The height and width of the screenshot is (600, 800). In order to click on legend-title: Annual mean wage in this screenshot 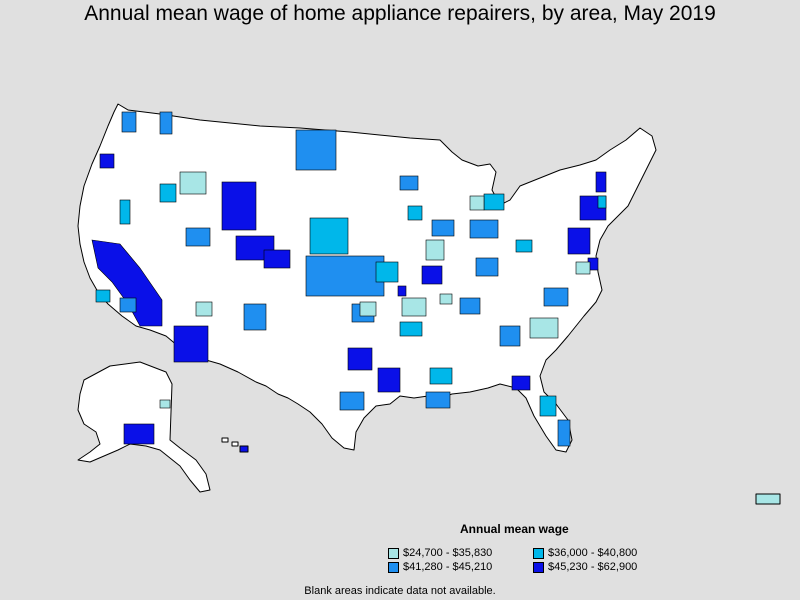, I will do `click(514, 529)`.